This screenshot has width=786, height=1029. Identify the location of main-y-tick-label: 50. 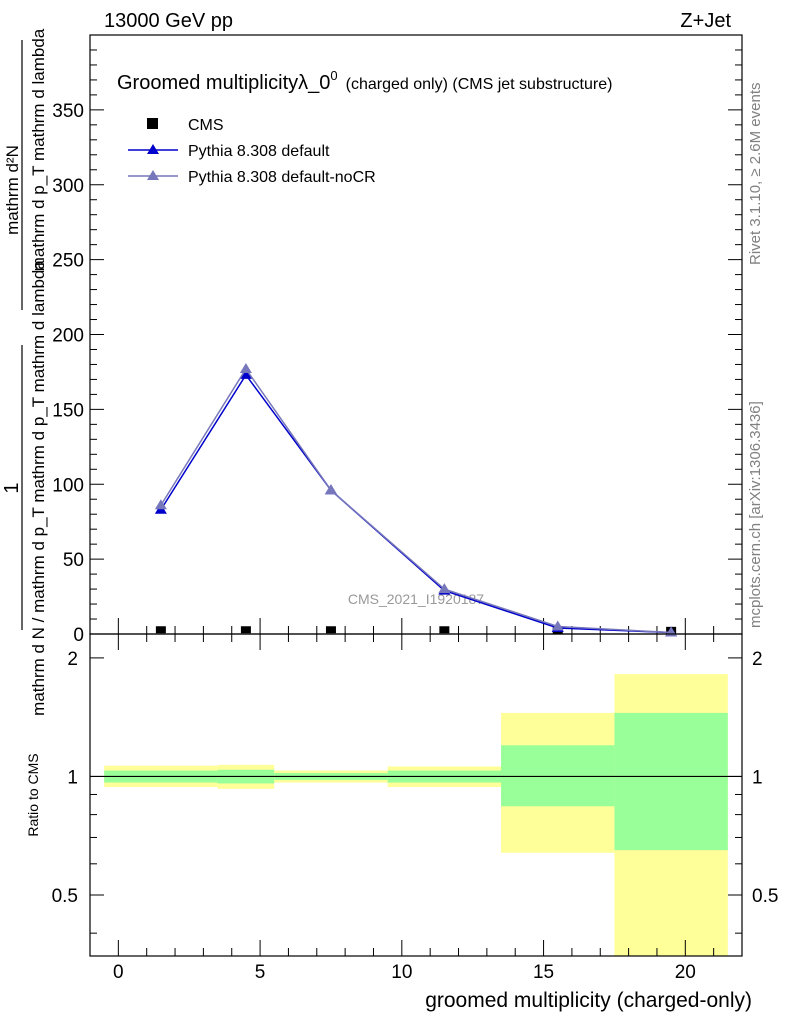
(73, 560).